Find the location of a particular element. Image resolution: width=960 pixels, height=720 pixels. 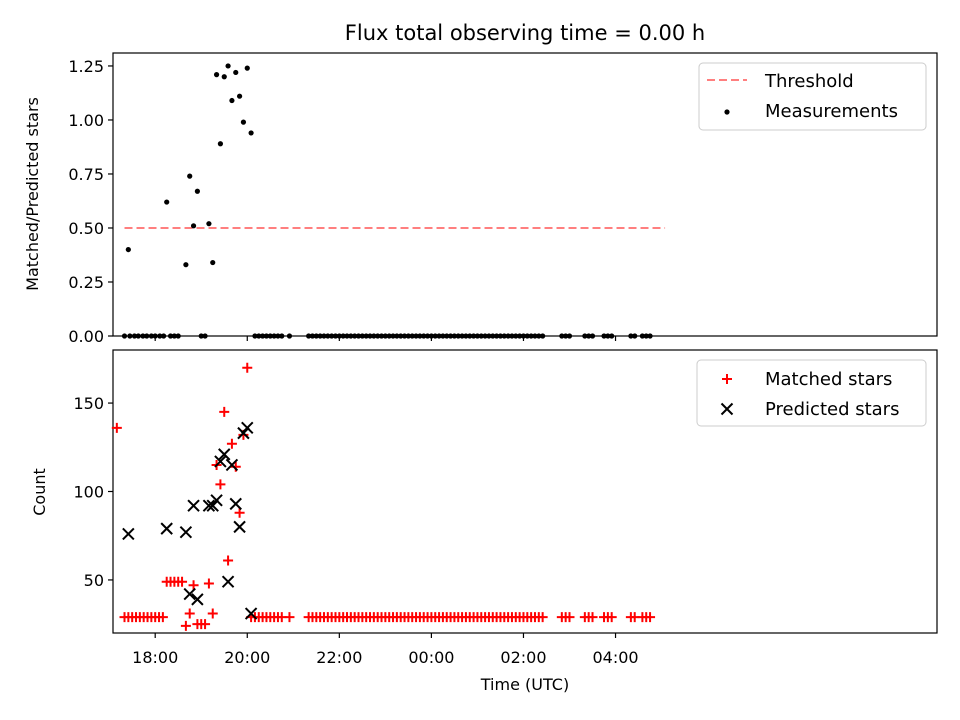

x-tick-label: 22:00 is located at coordinates (339, 657).